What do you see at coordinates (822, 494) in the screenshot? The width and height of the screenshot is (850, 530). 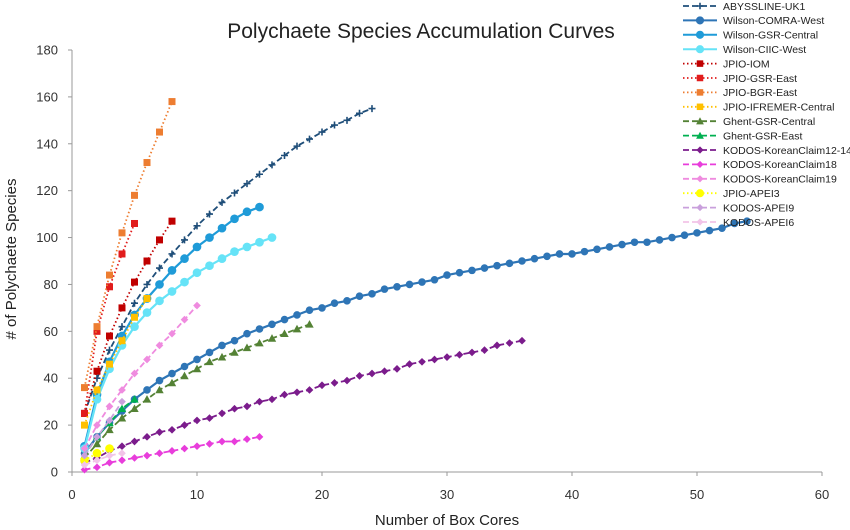 I see `x-tick-label: 60` at bounding box center [822, 494].